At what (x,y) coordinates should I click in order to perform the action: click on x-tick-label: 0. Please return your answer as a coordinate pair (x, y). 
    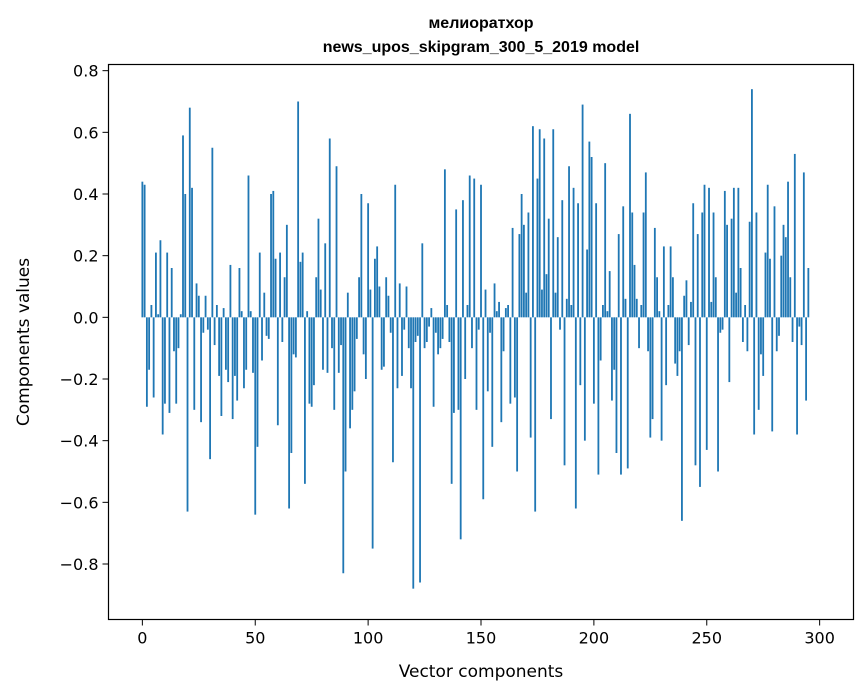
    Looking at the image, I should click on (142, 638).